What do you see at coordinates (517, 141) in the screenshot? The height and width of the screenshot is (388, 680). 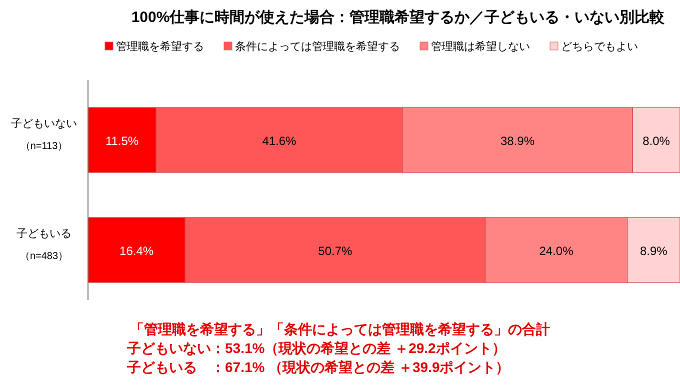 I see `data-label: 38.9%` at bounding box center [517, 141].